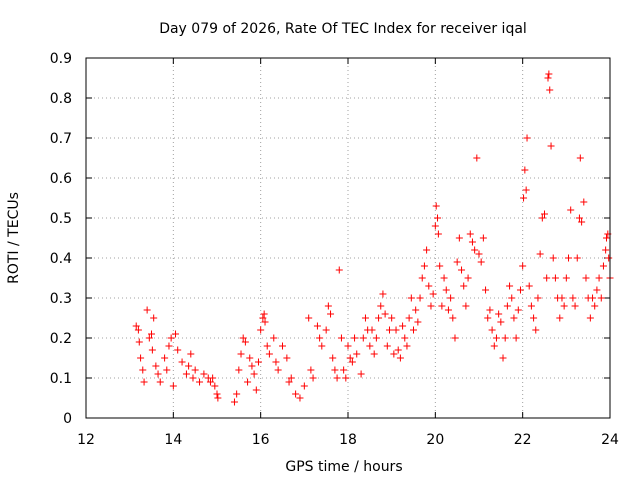 The height and width of the screenshot is (480, 640). Describe the element at coordinates (86, 440) in the screenshot. I see `x-tick-label: 12` at that location.